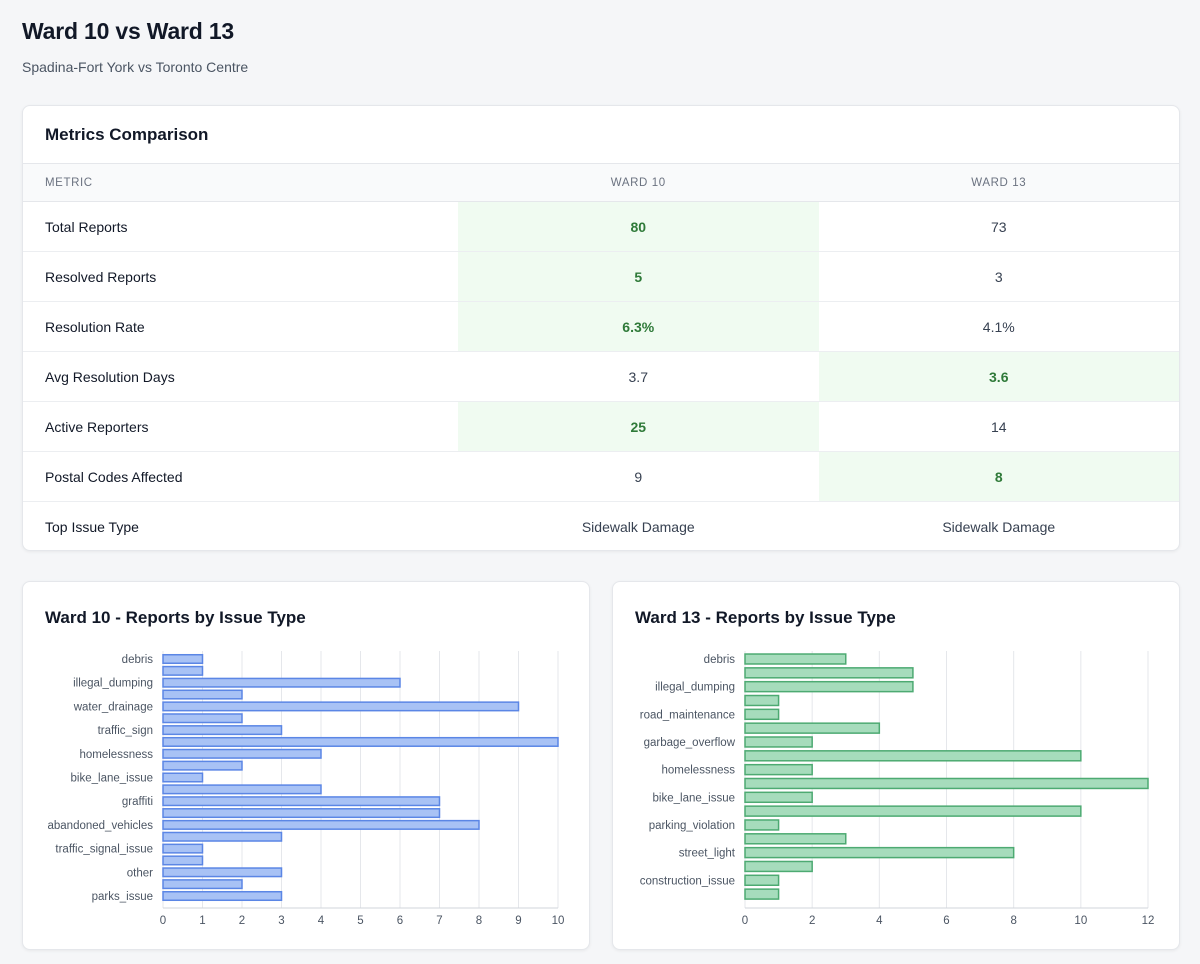  Describe the element at coordinates (240, 476) in the screenshot. I see `metric-name-cell: Postal Codes Affected` at that location.